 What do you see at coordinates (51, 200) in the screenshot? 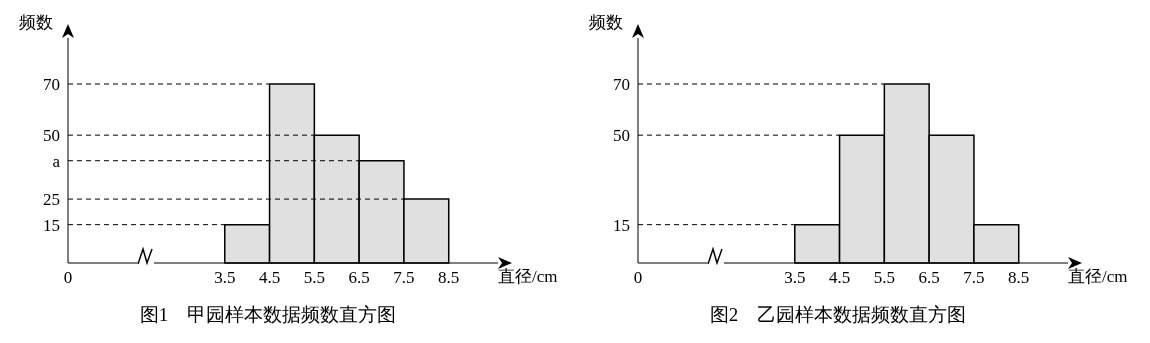
I see `y-tick-label: 25` at bounding box center [51, 200].